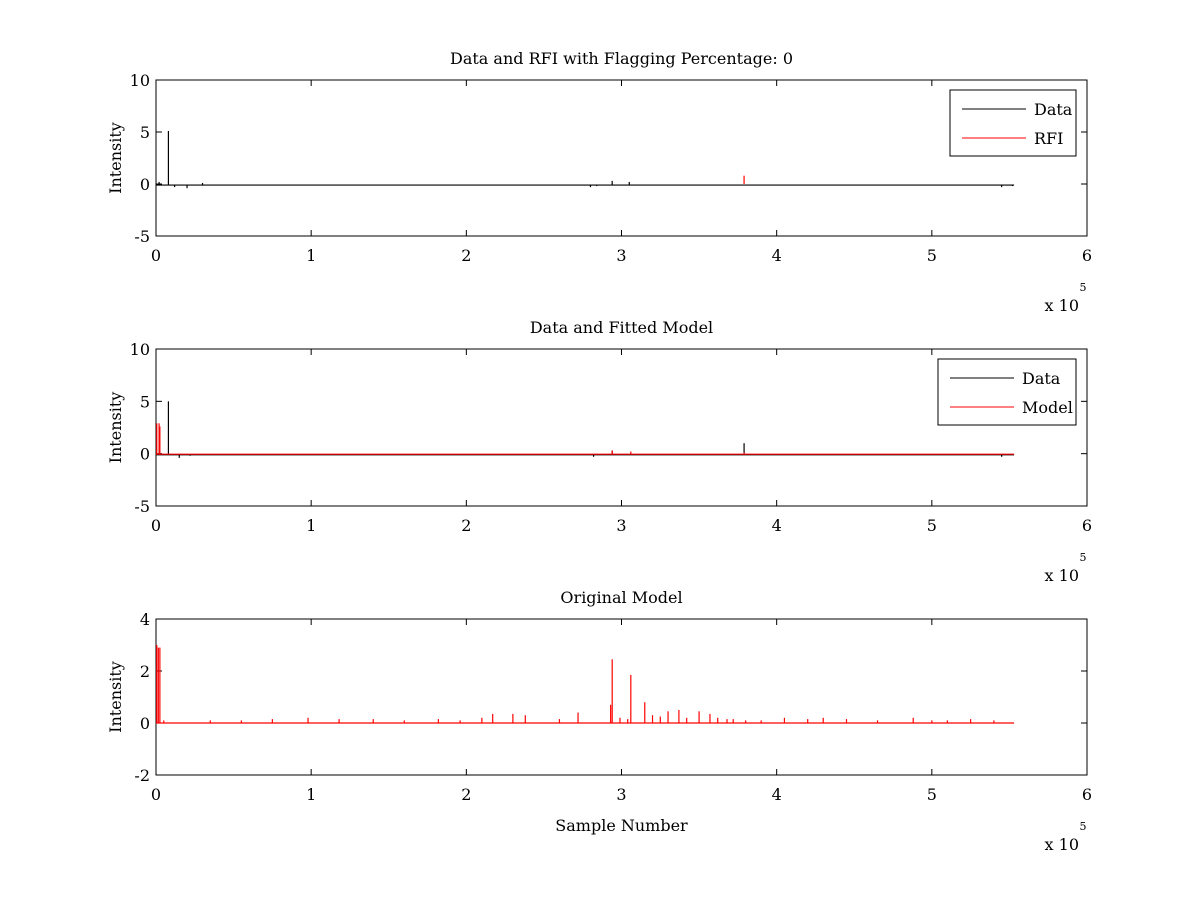  I want to click on y-tick-label: 4, so click(145, 619).